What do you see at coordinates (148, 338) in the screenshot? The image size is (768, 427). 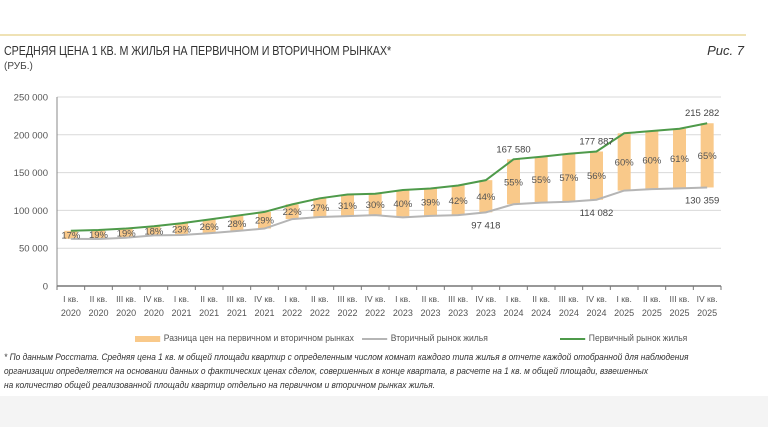 I see `legend-swatch-diff` at bounding box center [148, 338].